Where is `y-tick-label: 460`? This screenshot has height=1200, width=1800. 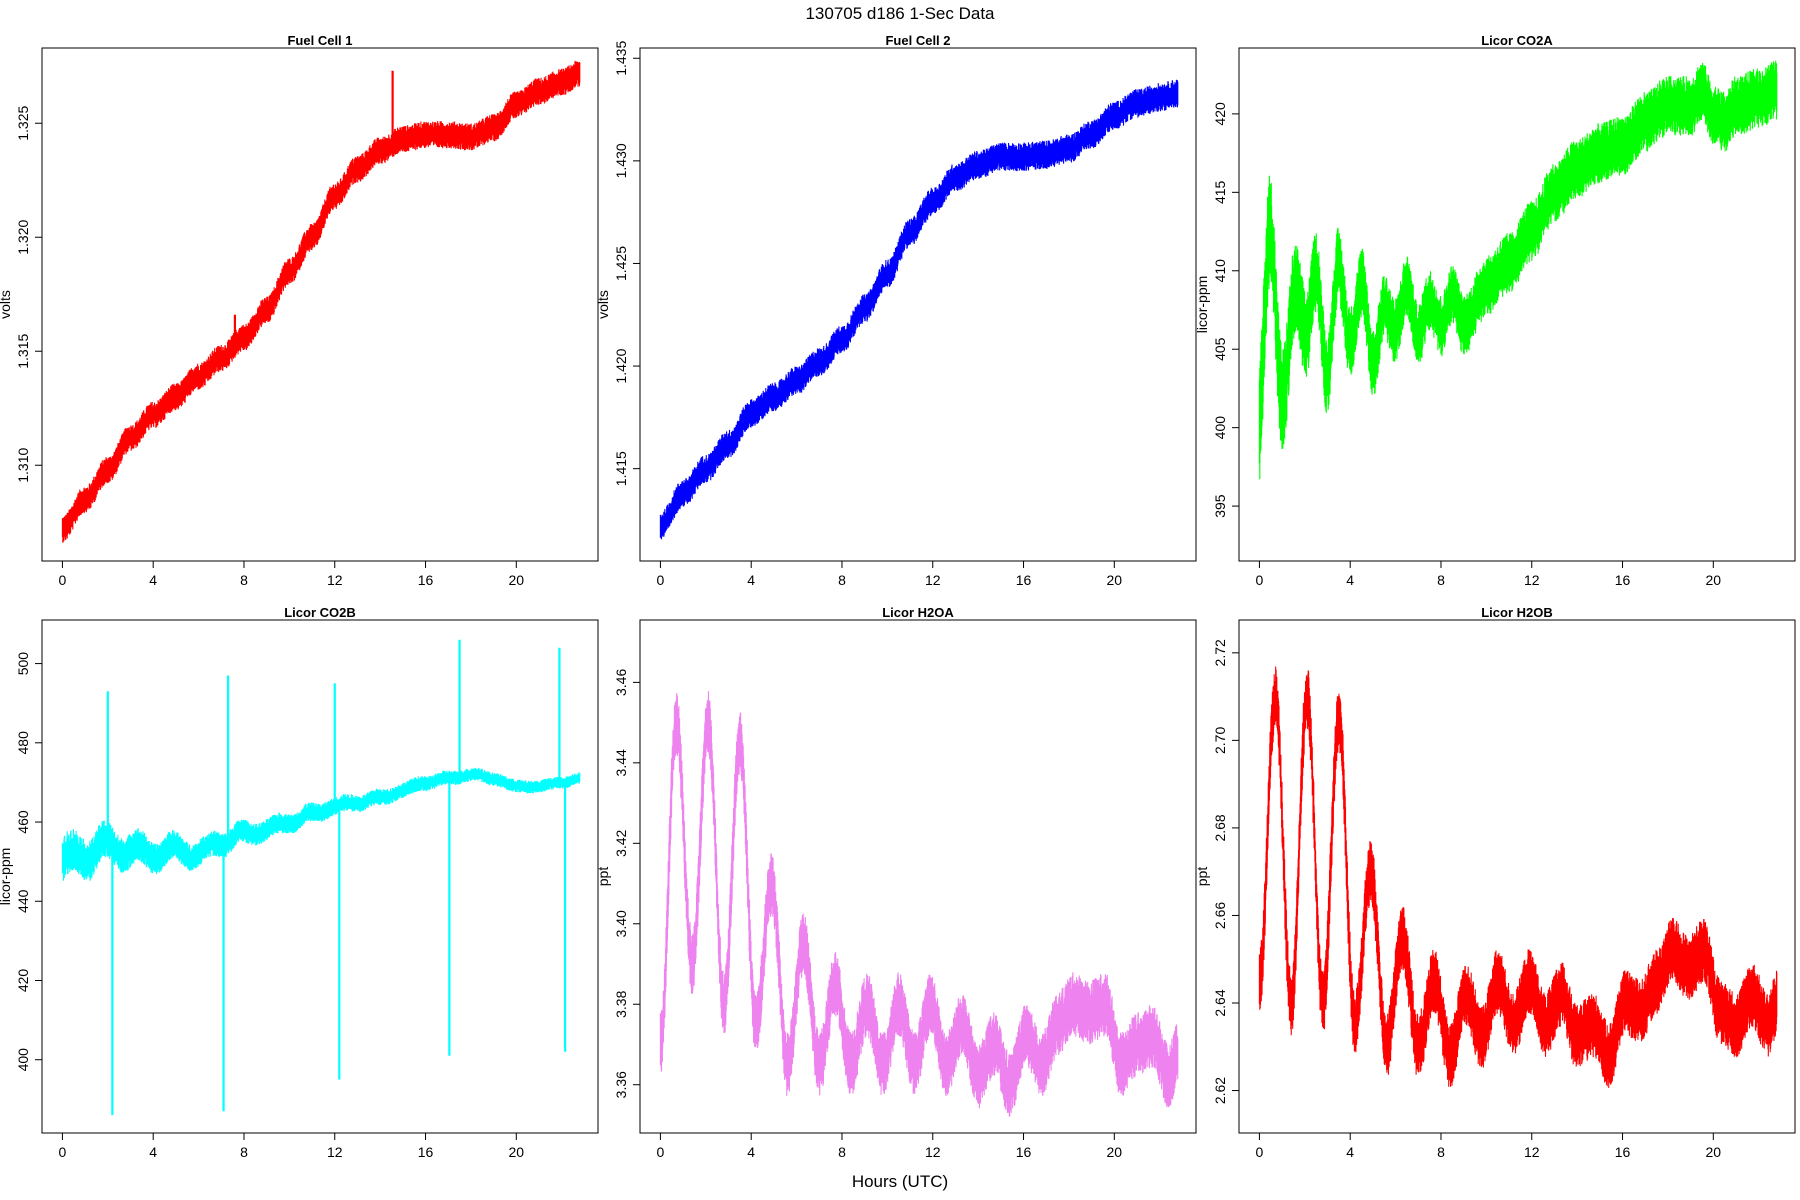 y-tick-label: 460 is located at coordinates (23, 822).